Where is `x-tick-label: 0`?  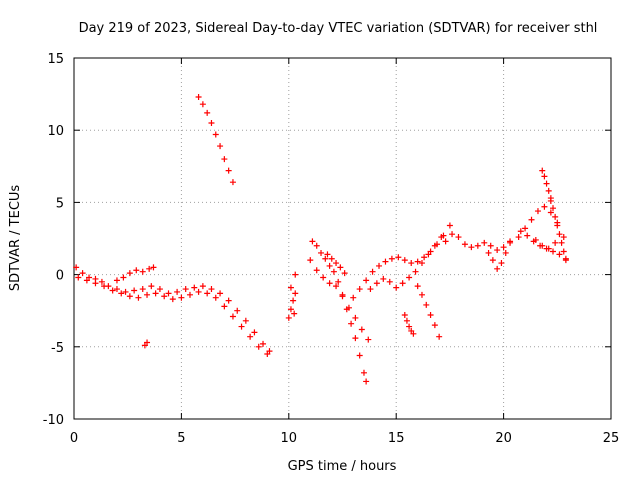 x-tick-label: 0 is located at coordinates (74, 438).